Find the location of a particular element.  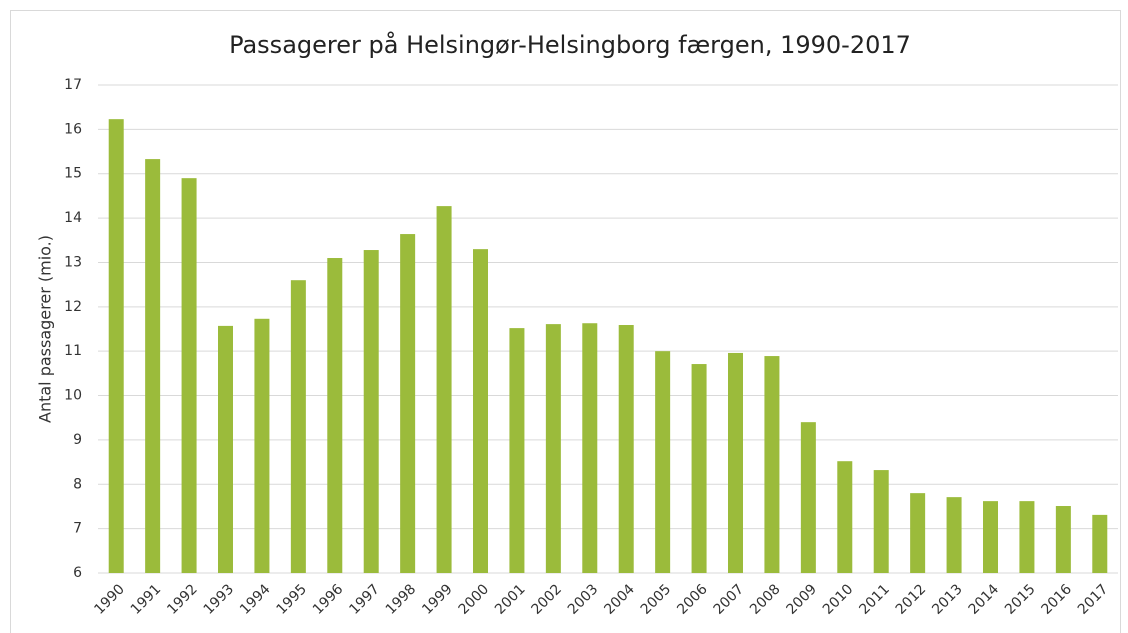

y-tick-label: 17 is located at coordinates (73, 85).